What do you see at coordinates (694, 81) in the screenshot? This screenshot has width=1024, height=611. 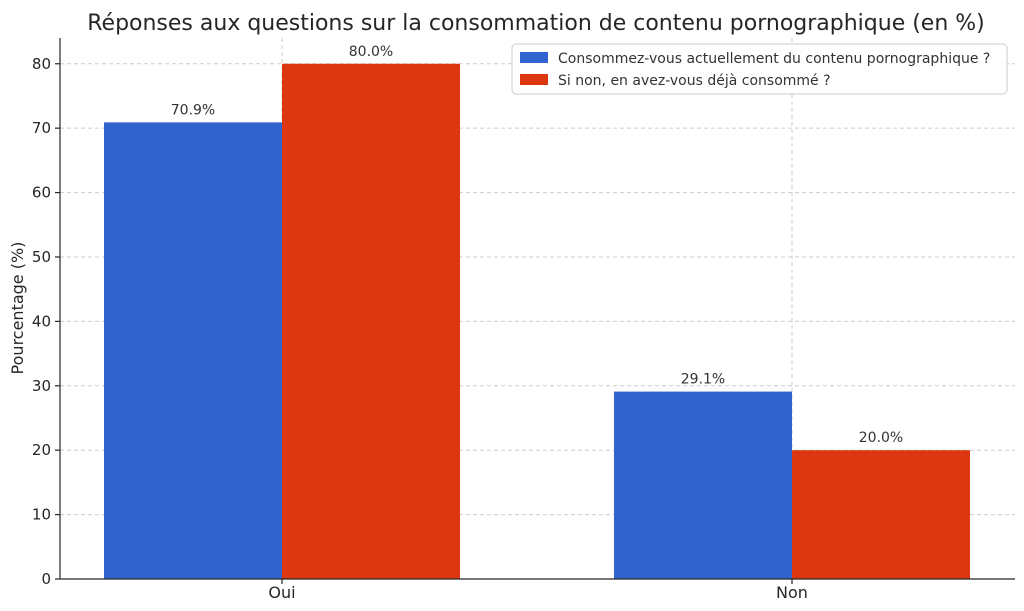 I see `legend-entry: Si non, en avez-vous déjà consommé ?` at bounding box center [694, 81].